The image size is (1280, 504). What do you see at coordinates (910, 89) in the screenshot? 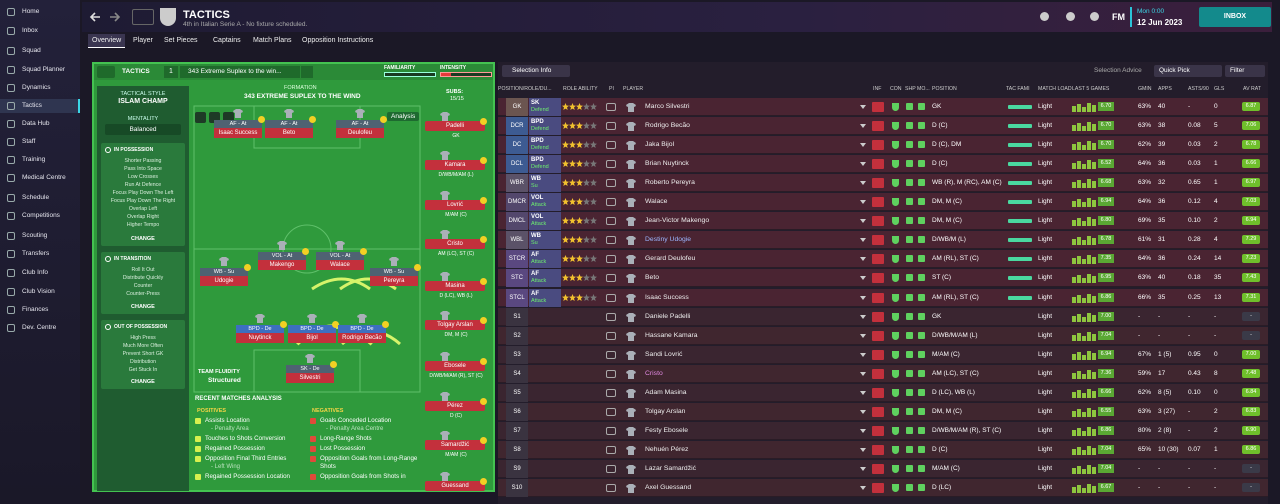
I see `column-header: SHP` at bounding box center [910, 89].